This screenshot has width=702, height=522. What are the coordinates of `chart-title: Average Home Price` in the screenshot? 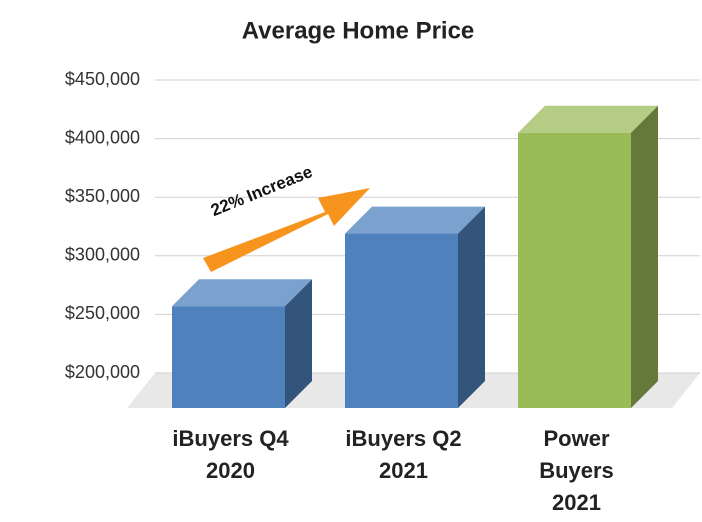 It's located at (358, 30).